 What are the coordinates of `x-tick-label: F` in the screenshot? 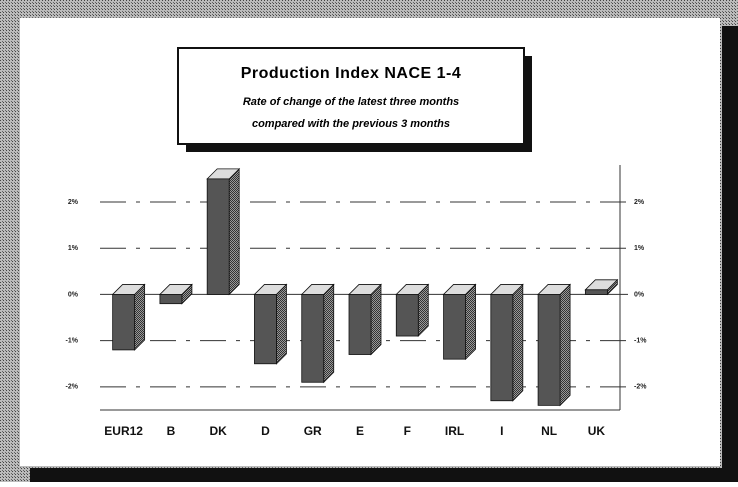 It's located at (407, 431).